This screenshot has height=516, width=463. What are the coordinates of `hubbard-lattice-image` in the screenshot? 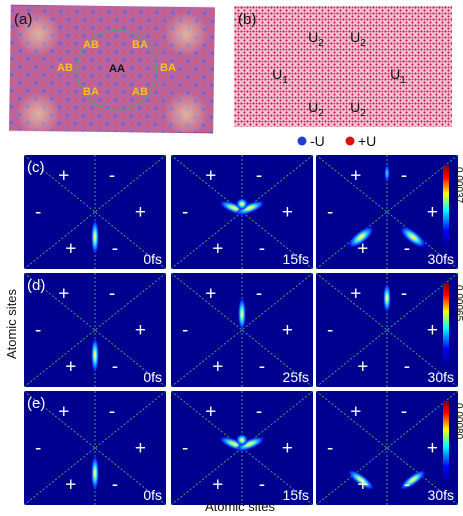 It's located at (343, 66).